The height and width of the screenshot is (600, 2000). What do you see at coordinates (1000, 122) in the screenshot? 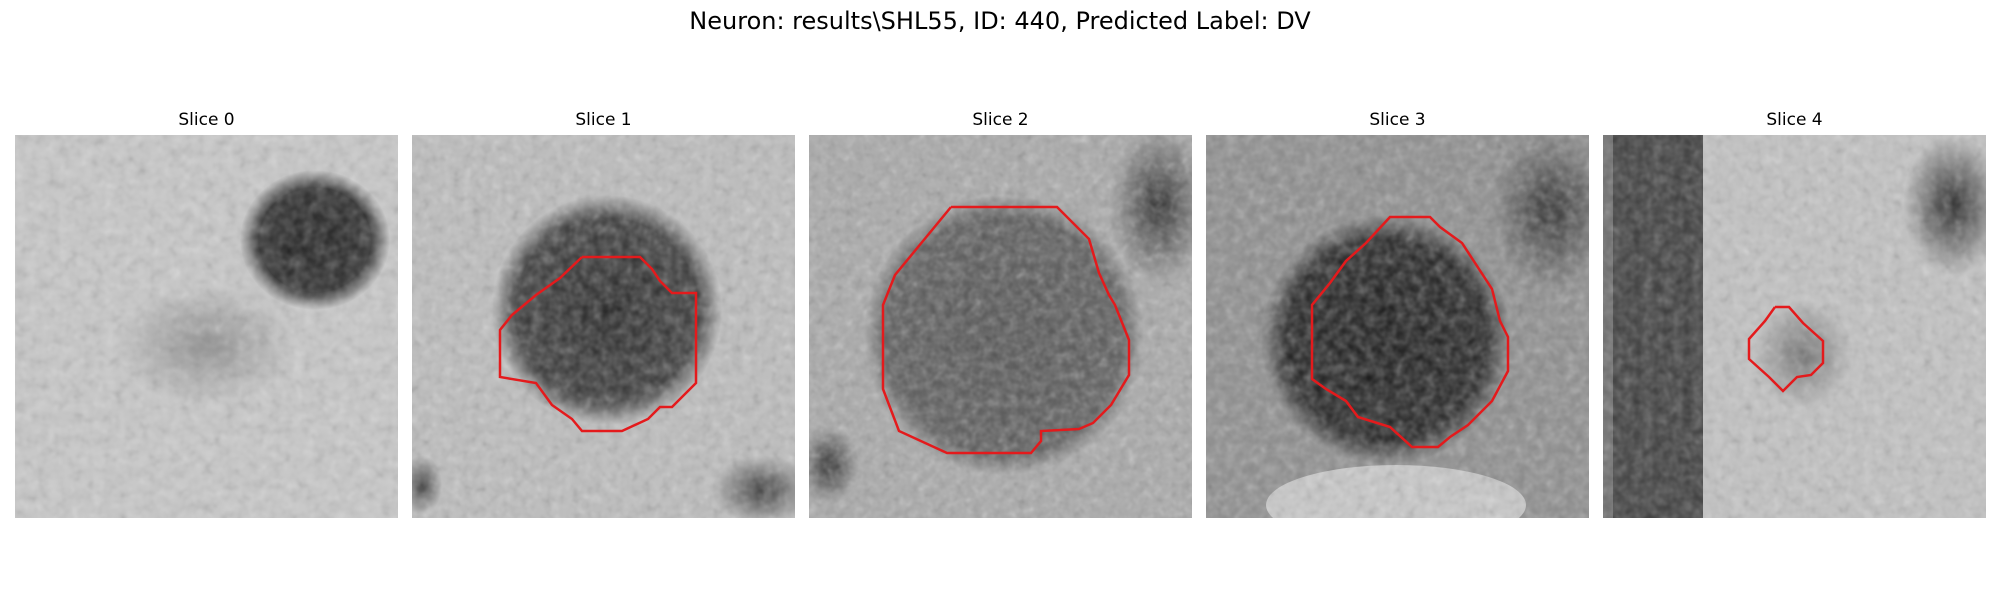
I see `slice-title-2: Slice 2` at bounding box center [1000, 122].